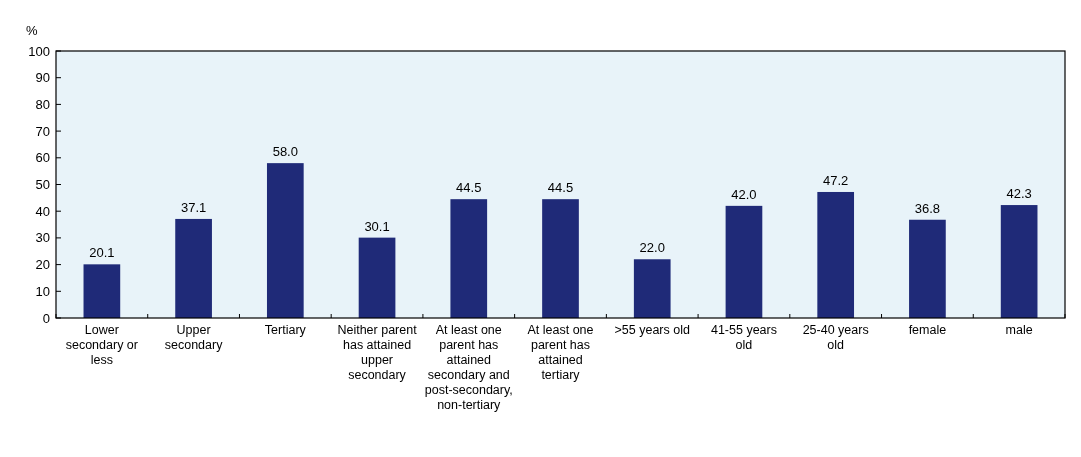 The image size is (1081, 457). Describe the element at coordinates (42, 78) in the screenshot. I see `y-tick-label: 90` at that location.